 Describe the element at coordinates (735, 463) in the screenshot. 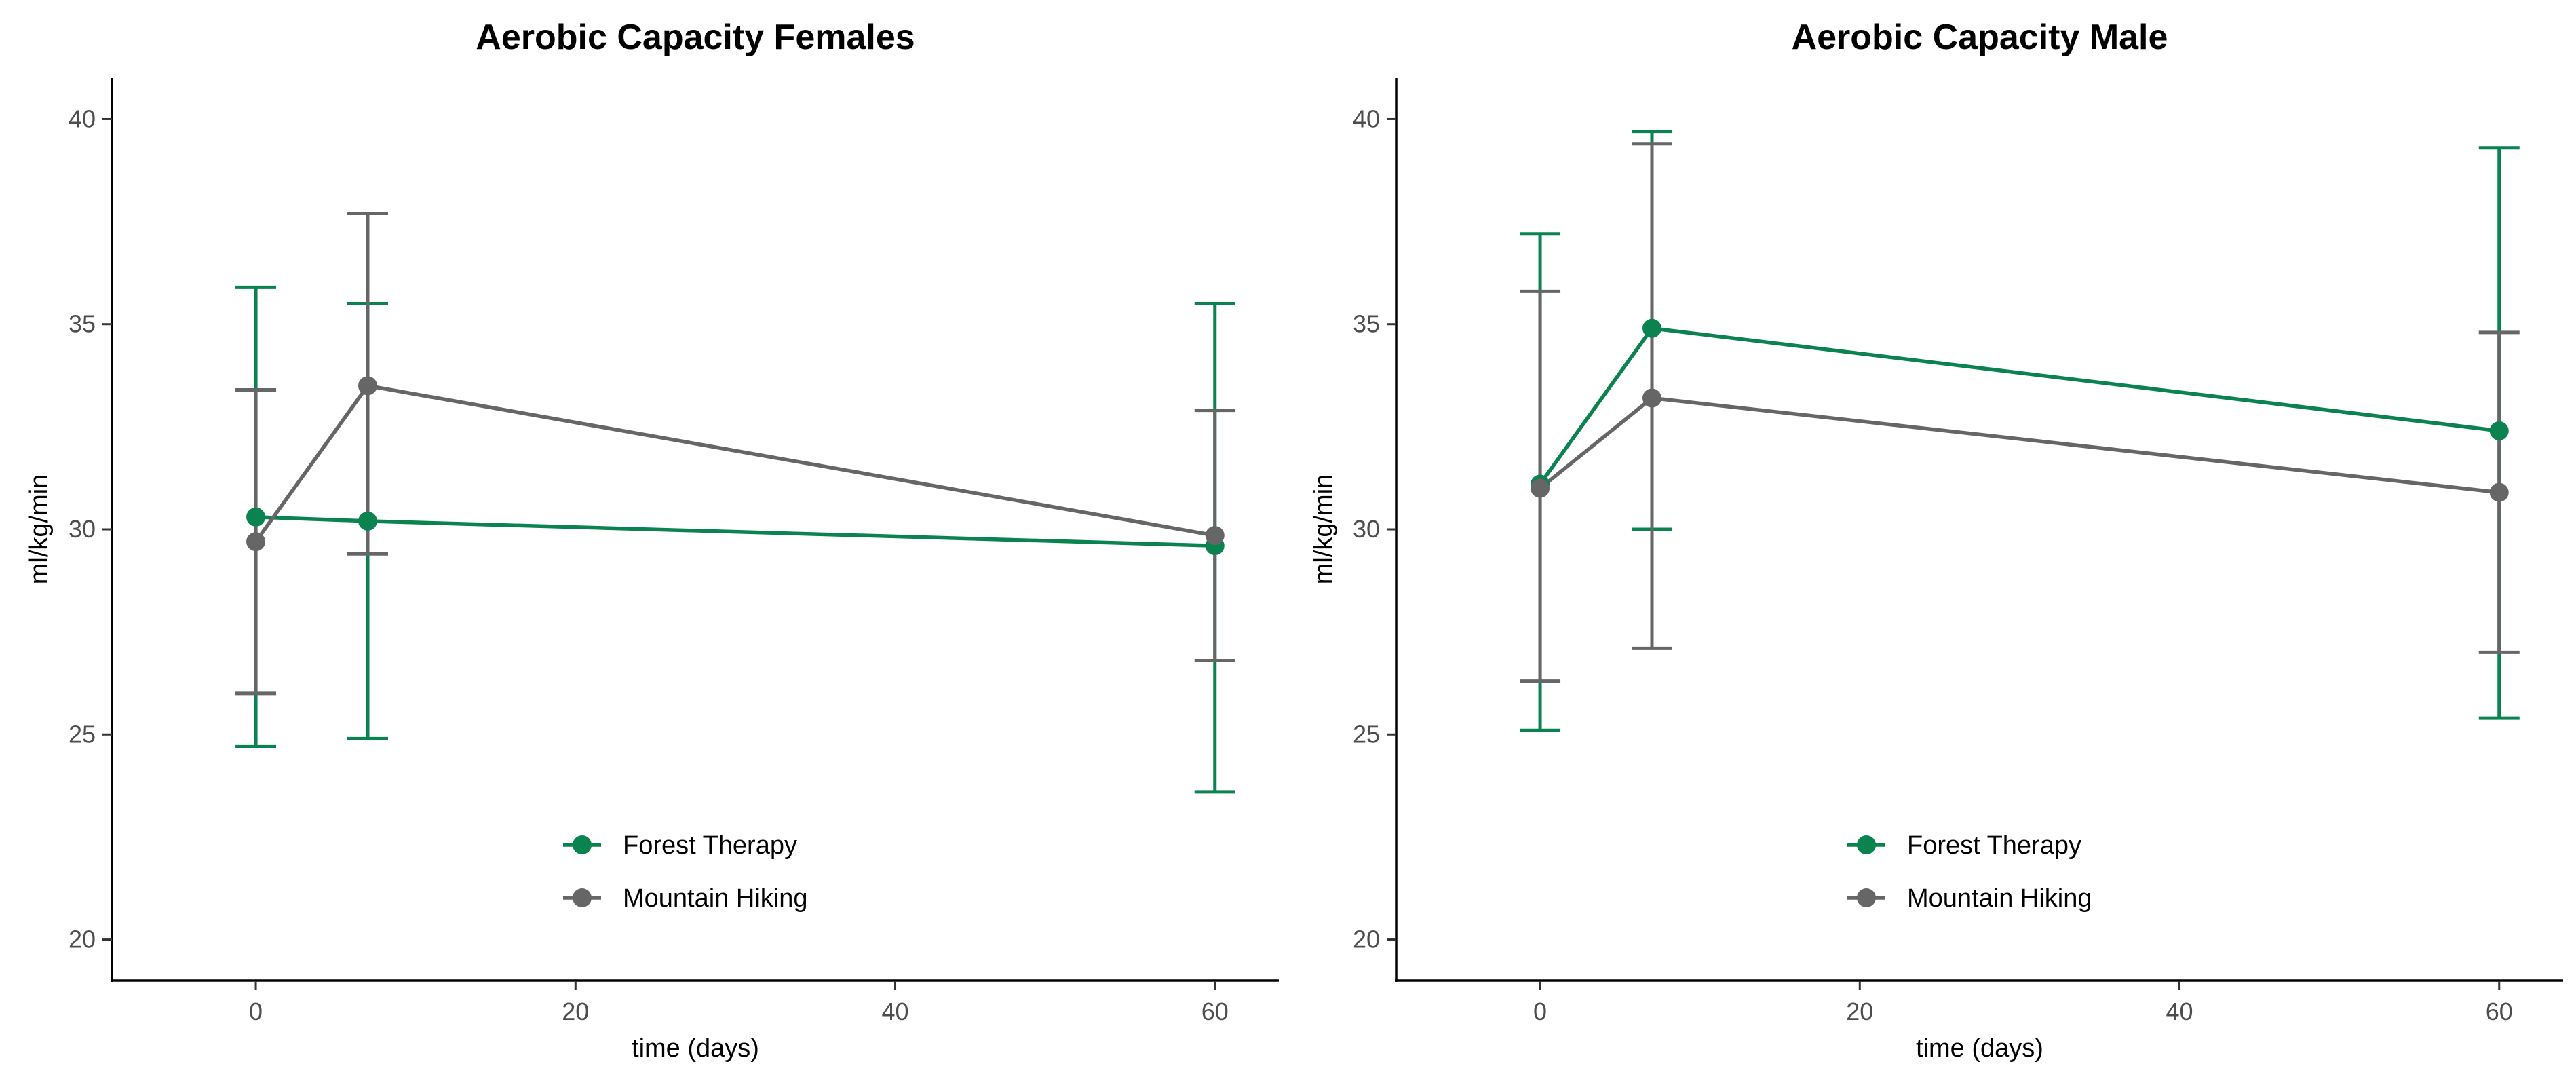

I see `series-1-line` at that location.